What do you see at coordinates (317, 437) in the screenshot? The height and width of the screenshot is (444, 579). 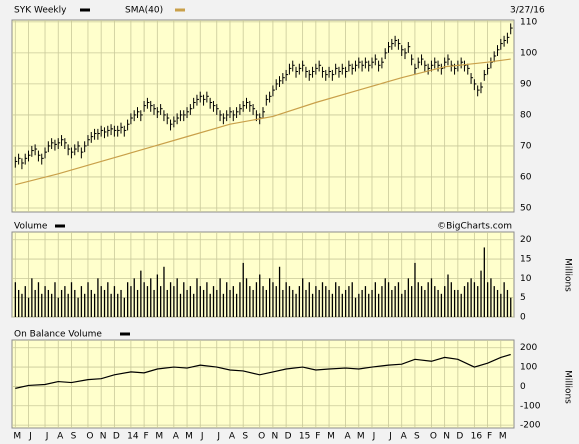 I see `x-tick-label: F` at bounding box center [317, 437].